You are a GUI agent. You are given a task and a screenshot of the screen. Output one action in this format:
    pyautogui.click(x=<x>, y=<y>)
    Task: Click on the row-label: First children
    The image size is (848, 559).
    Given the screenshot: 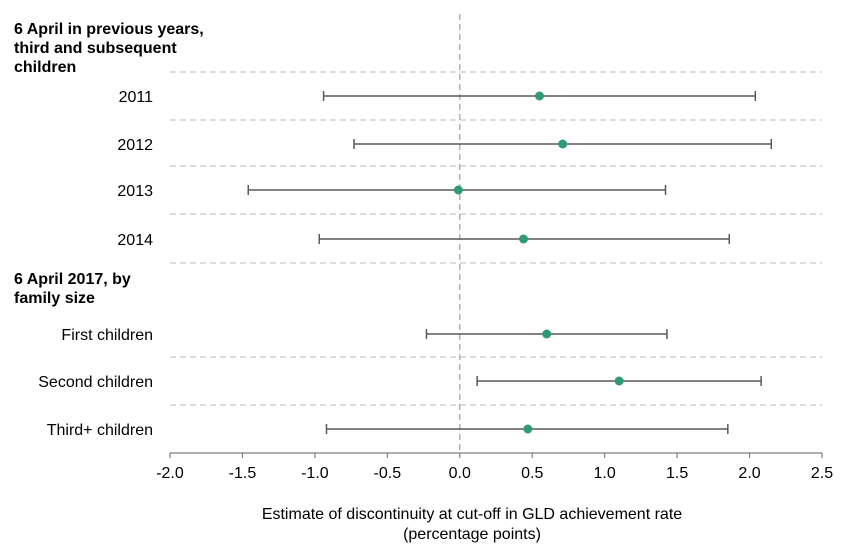 What is the action you would take?
    pyautogui.click(x=107, y=335)
    